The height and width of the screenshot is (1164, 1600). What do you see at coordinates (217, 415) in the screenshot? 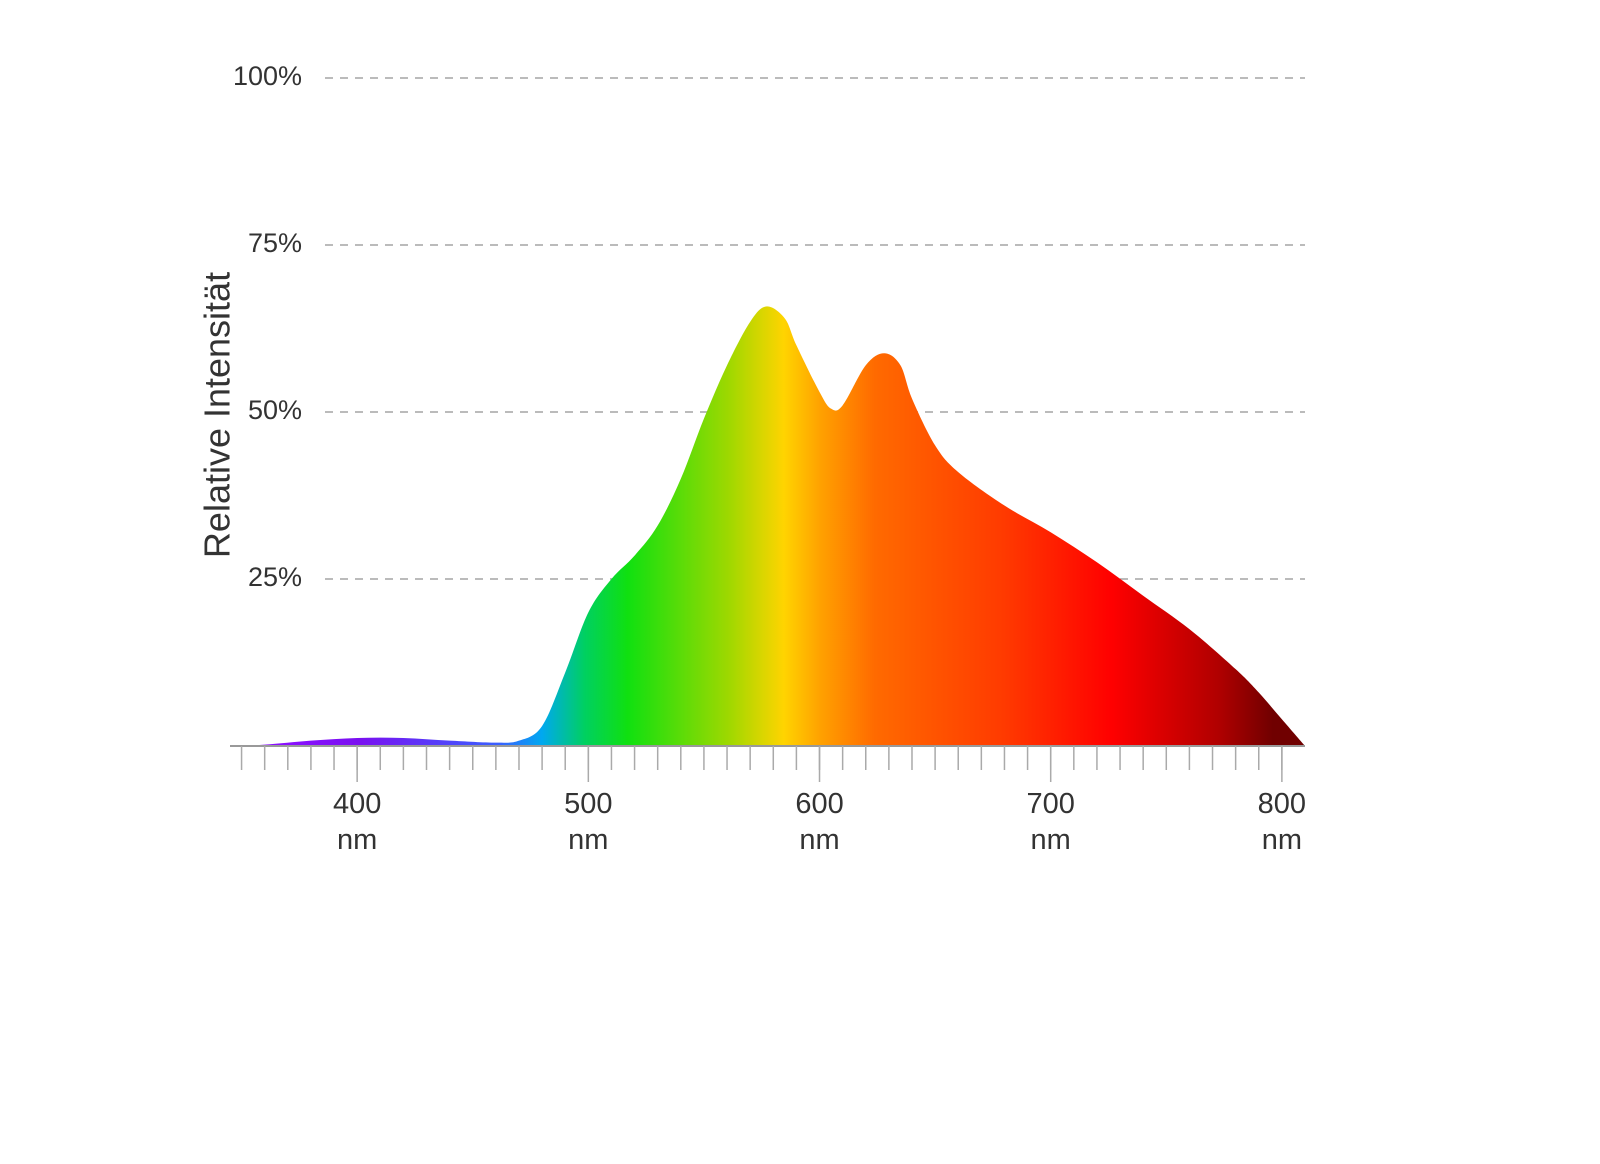
I see `y-axis-label: Relative Intensität` at bounding box center [217, 415].